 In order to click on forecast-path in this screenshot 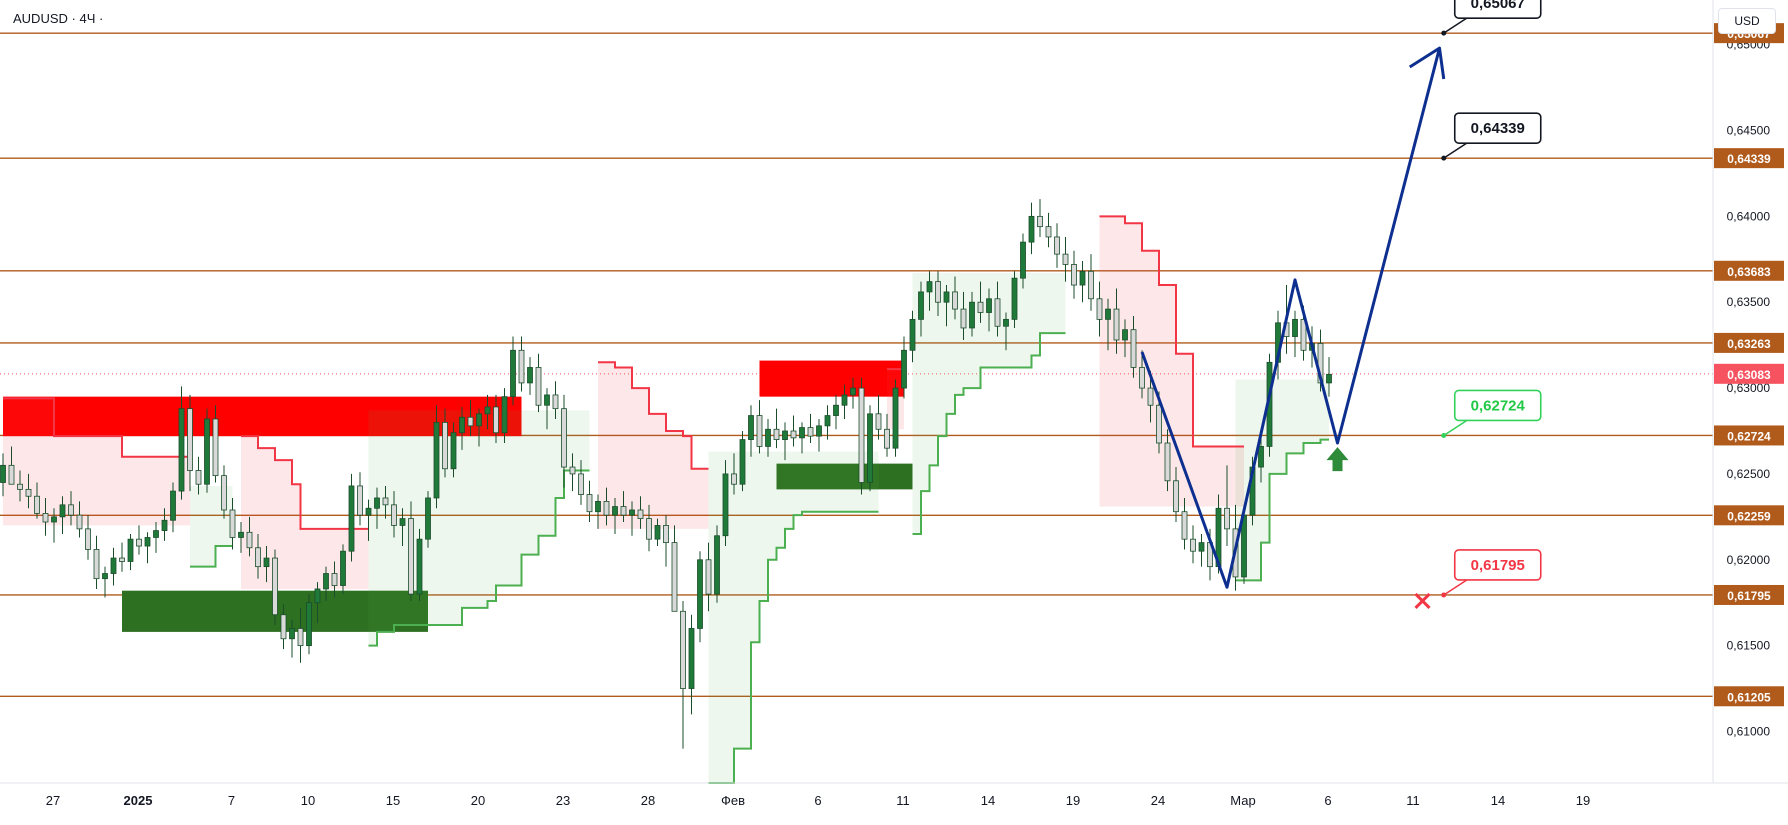, I will do `click(1290, 318)`.